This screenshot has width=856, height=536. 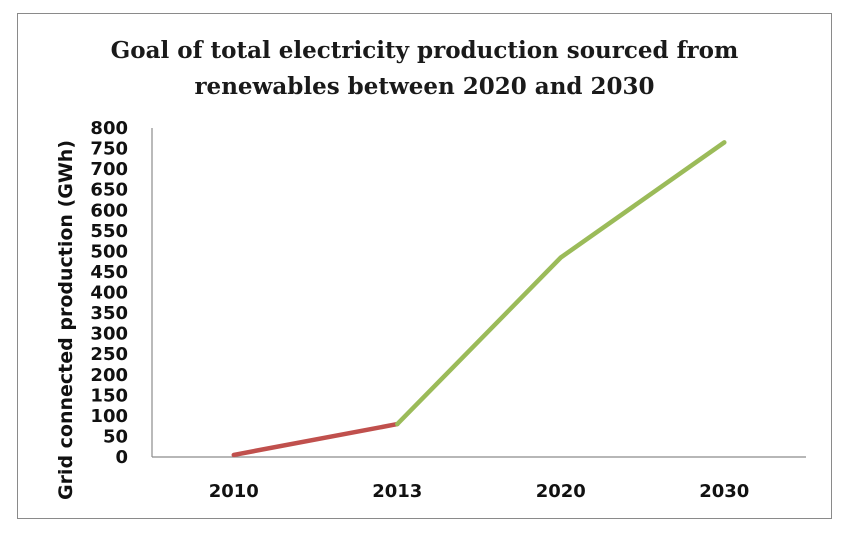 I want to click on y-tick-label: 0, so click(x=121, y=457).